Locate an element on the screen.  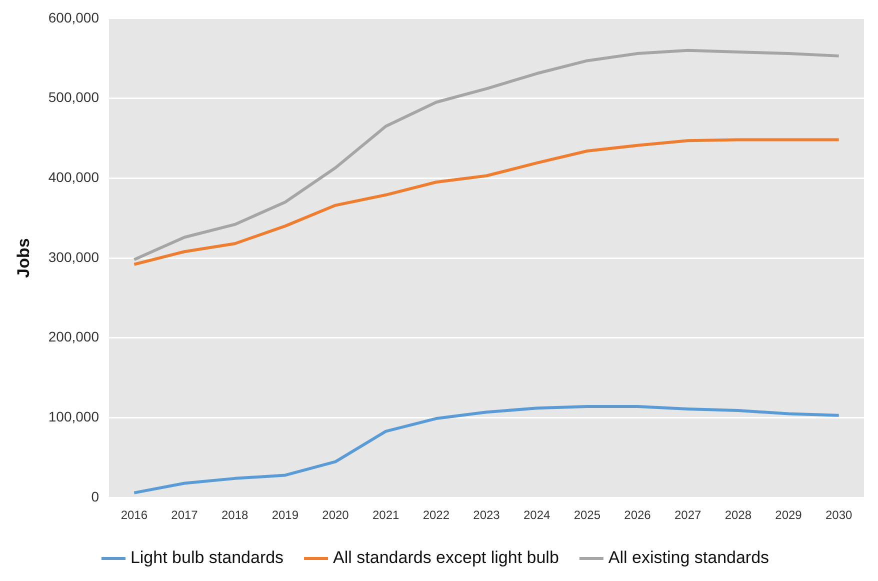
y-tick-label: 400,000 is located at coordinates (74, 176).